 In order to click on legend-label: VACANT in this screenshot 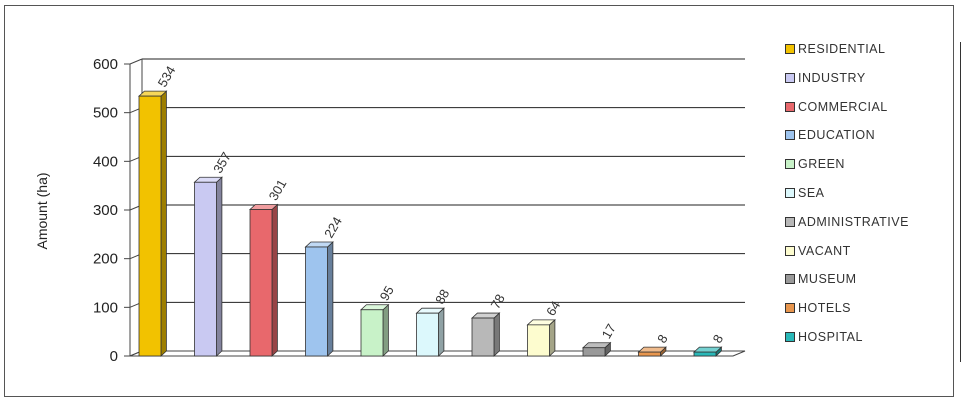, I will do `click(824, 250)`.